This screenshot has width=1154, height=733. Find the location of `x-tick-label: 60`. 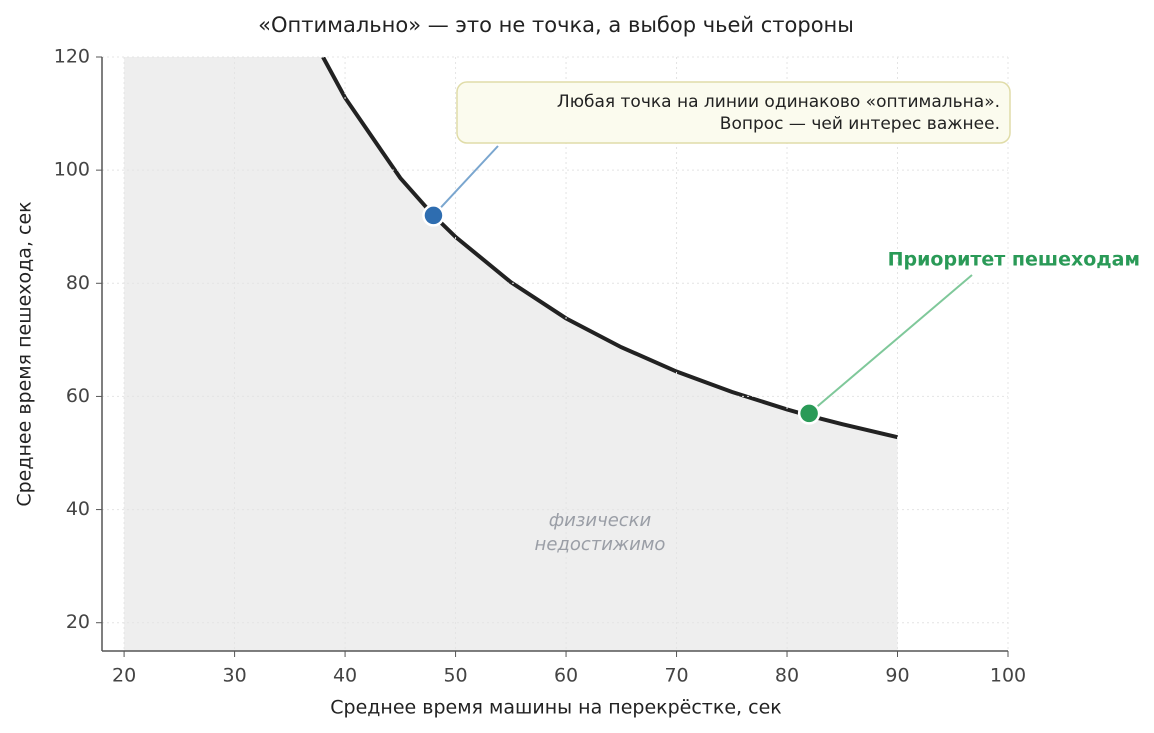

x-tick-label: 60 is located at coordinates (566, 676).